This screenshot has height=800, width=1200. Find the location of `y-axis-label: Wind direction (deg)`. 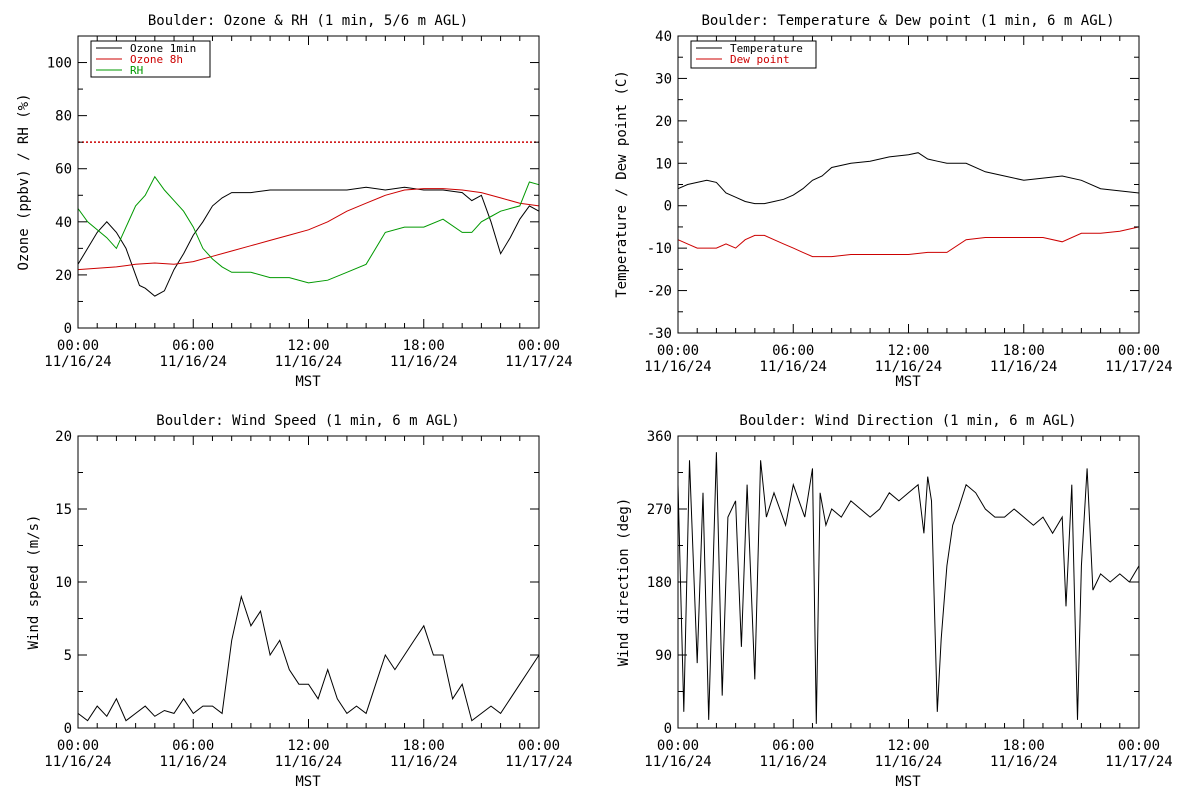

y-axis-label: Wind direction (deg) is located at coordinates (624, 582).